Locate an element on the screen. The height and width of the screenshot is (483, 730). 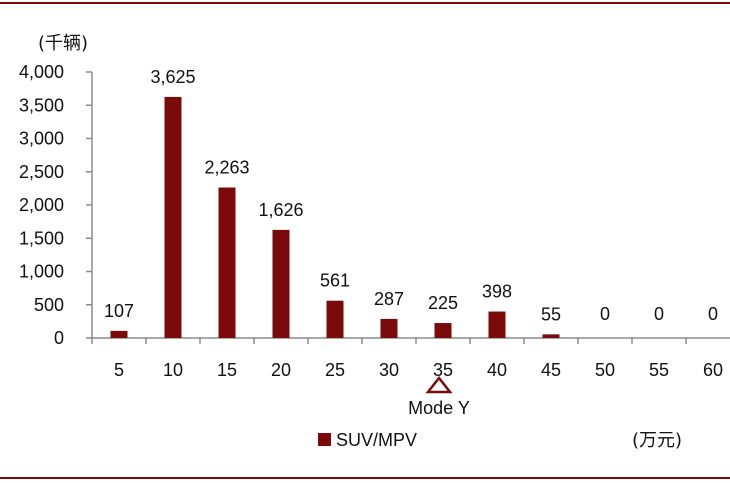
y-tick-label: 1,500 is located at coordinates (41, 238).